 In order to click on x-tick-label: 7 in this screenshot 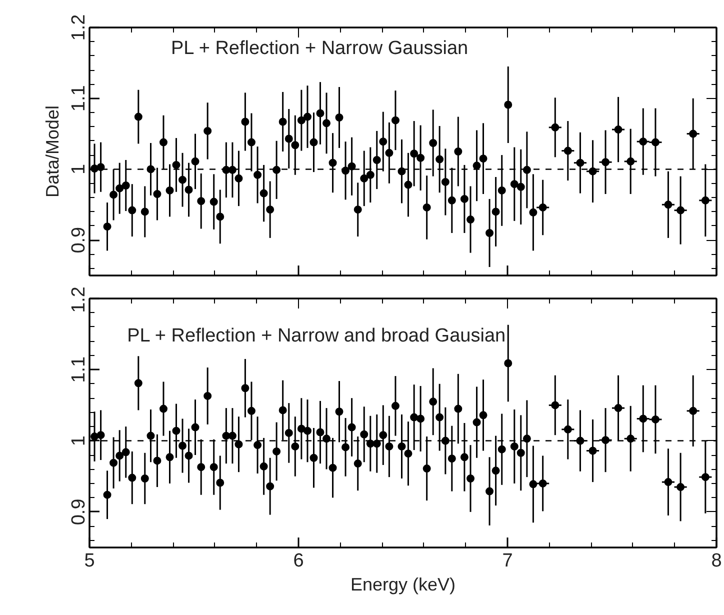, I will do `click(507, 561)`.